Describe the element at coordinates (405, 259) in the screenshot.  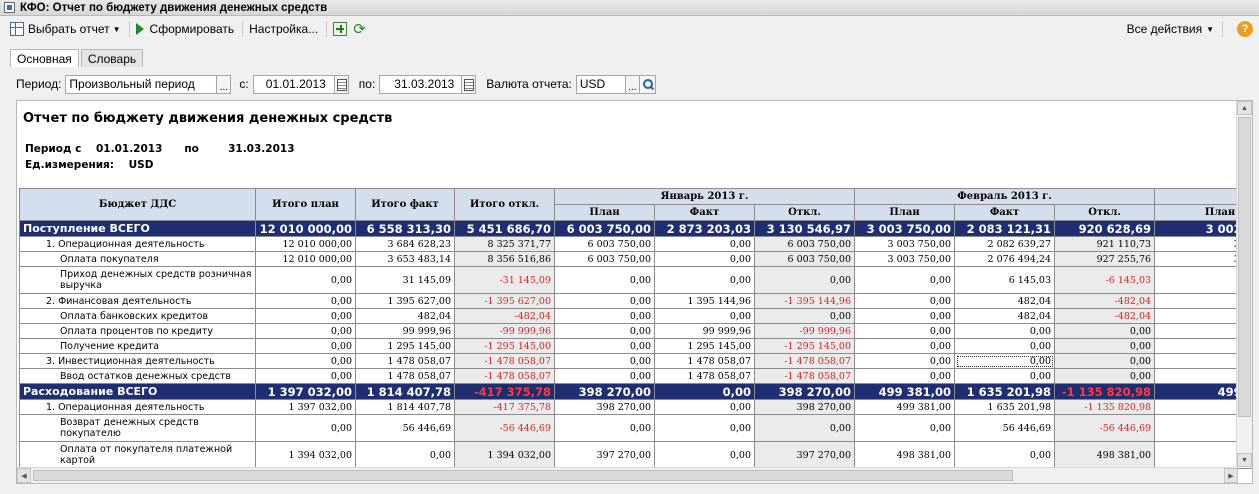
I see `cell-tf: 3 653 483,14` at that location.